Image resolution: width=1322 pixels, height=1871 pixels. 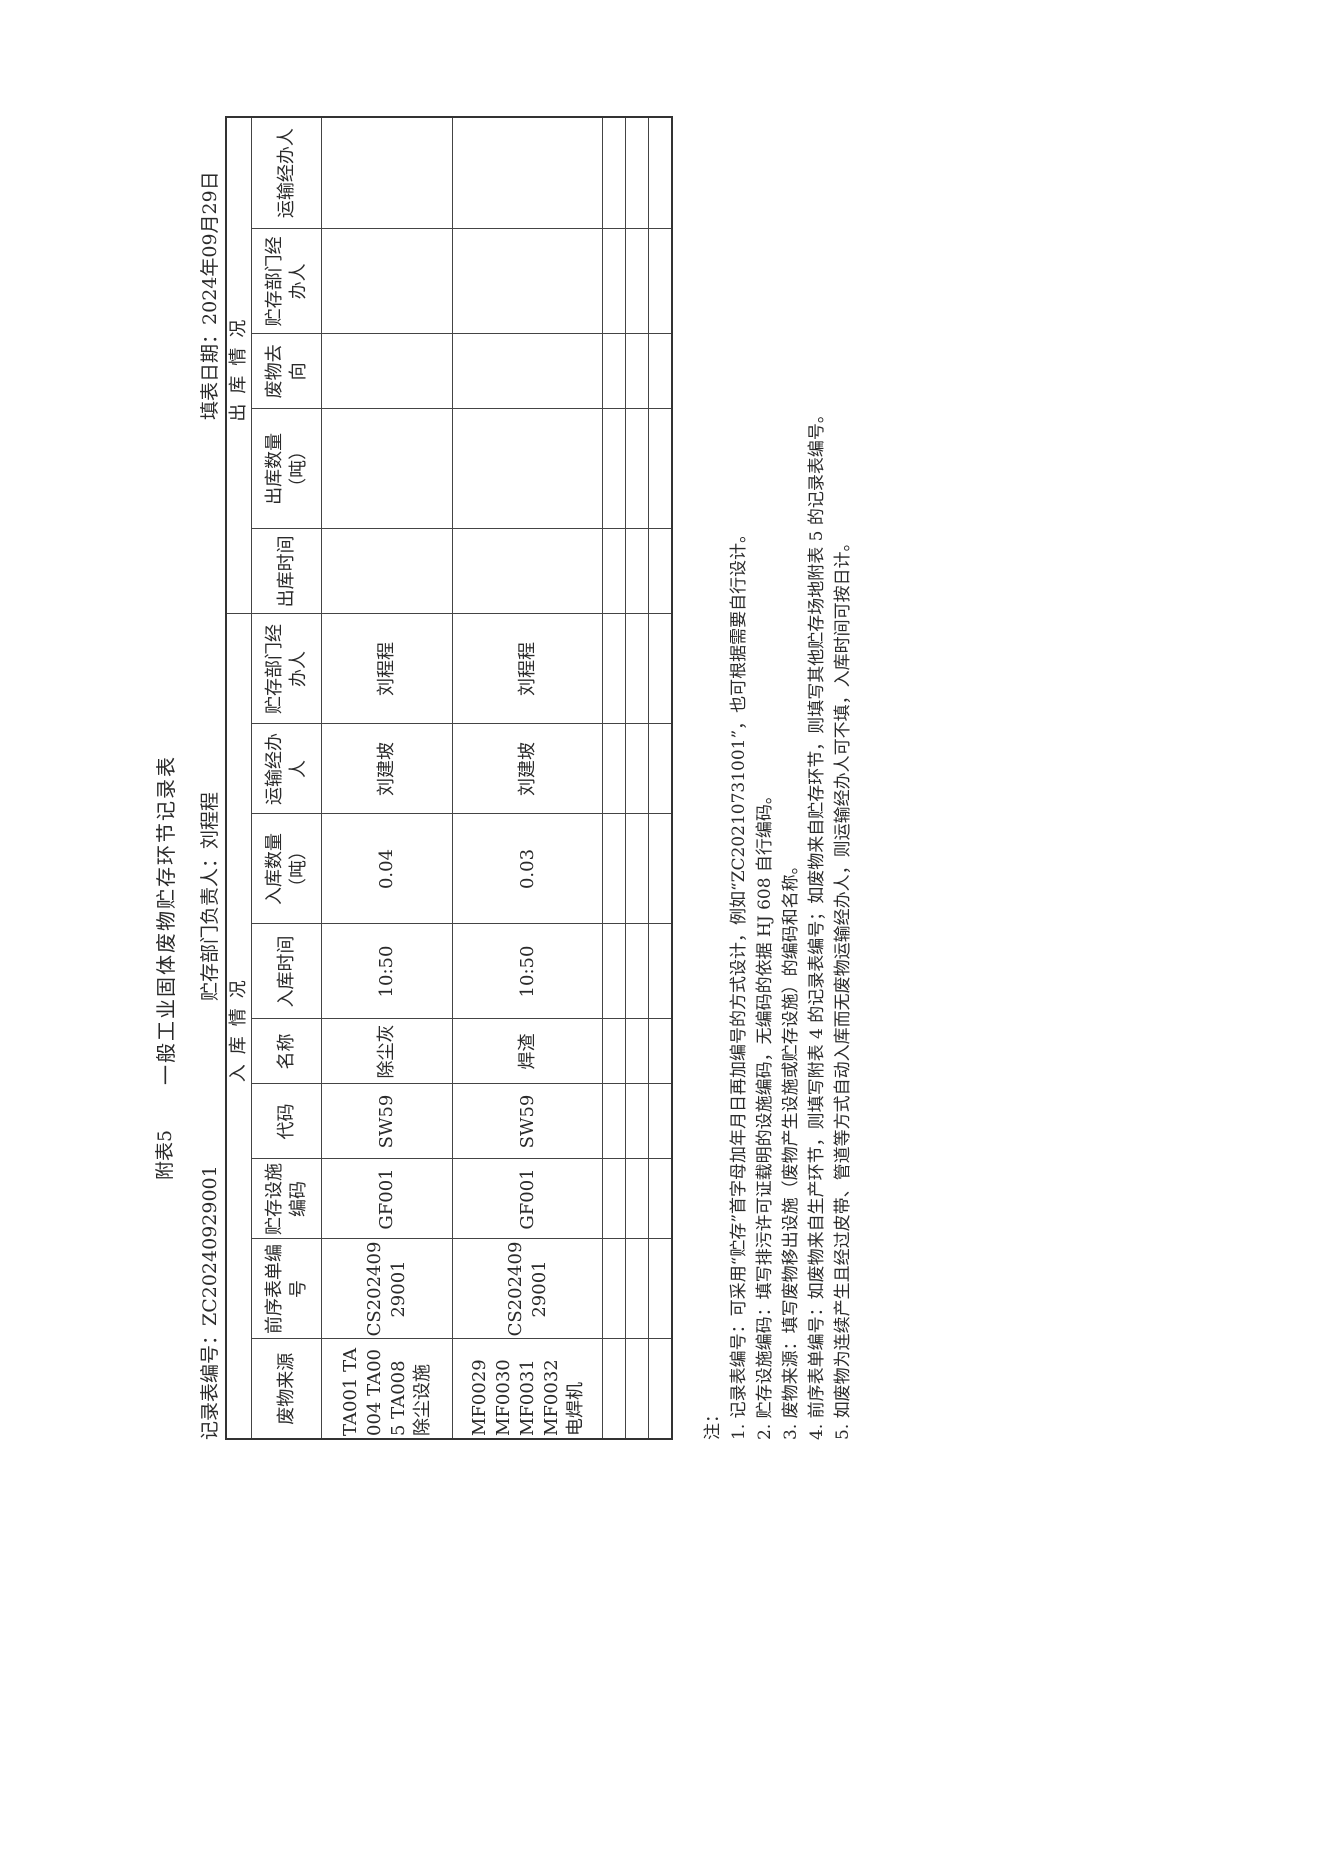 What do you see at coordinates (286, 971) in the screenshot?
I see `column-header: 入库时间` at bounding box center [286, 971].